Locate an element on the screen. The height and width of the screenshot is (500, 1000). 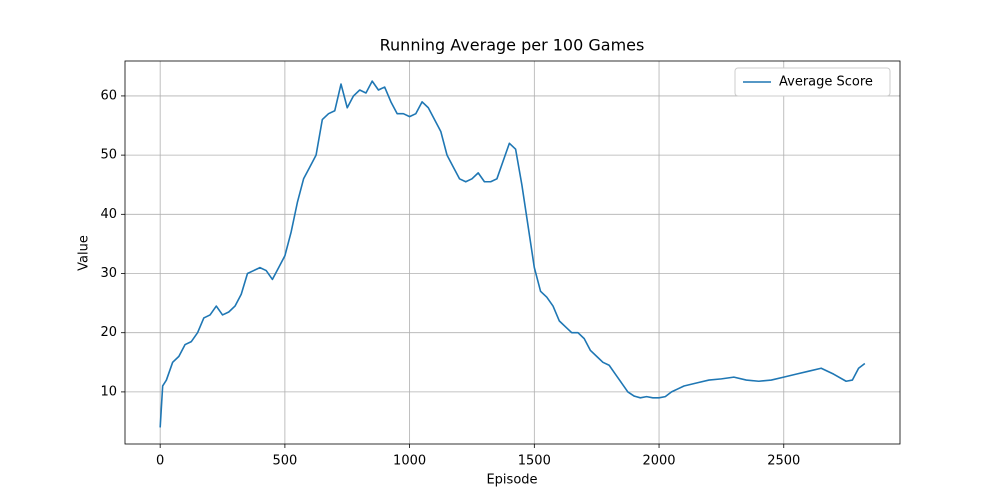
y-tick-label: 50 is located at coordinates (108, 155).